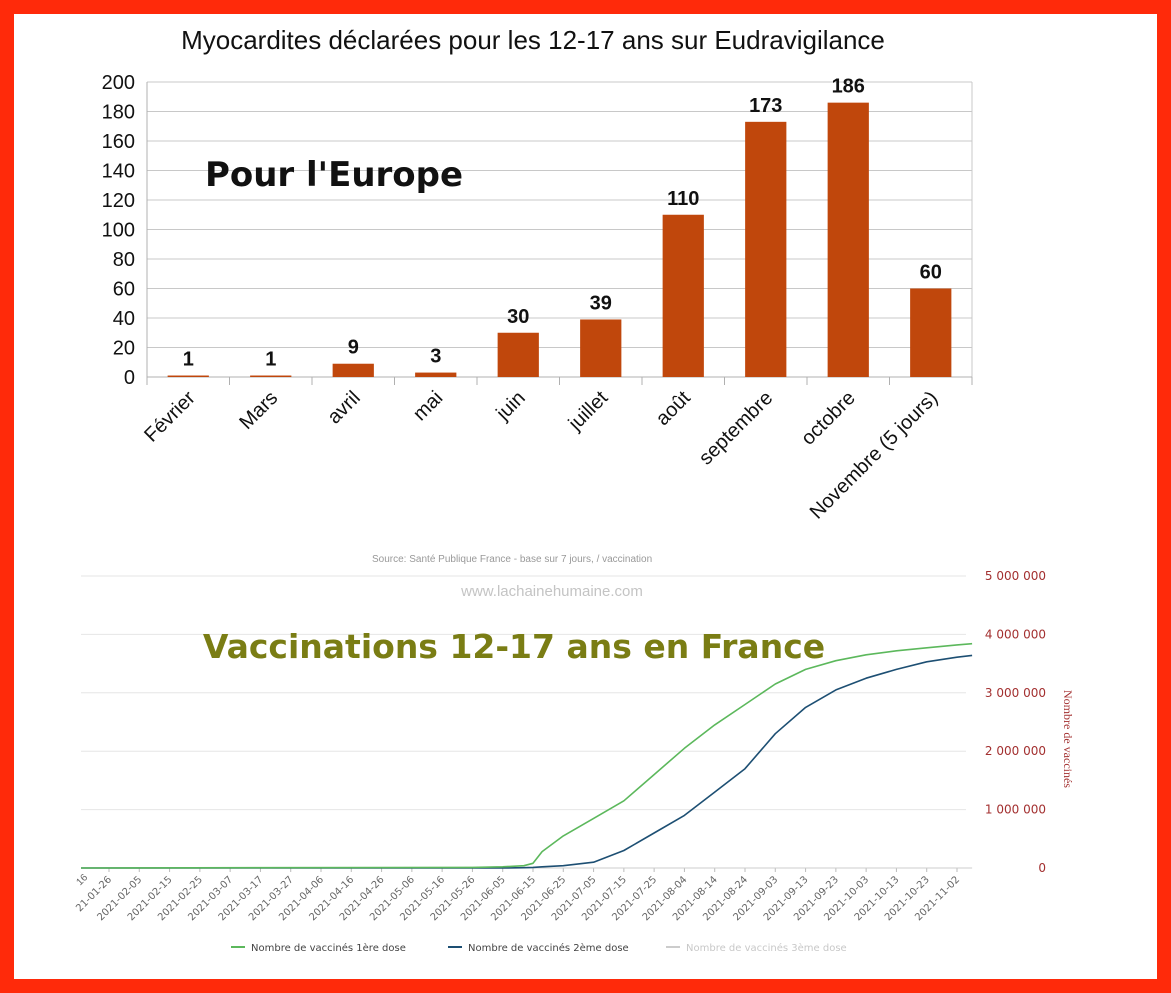  What do you see at coordinates (343, 407) in the screenshot?
I see `bar-x-tick-label: avril` at bounding box center [343, 407].